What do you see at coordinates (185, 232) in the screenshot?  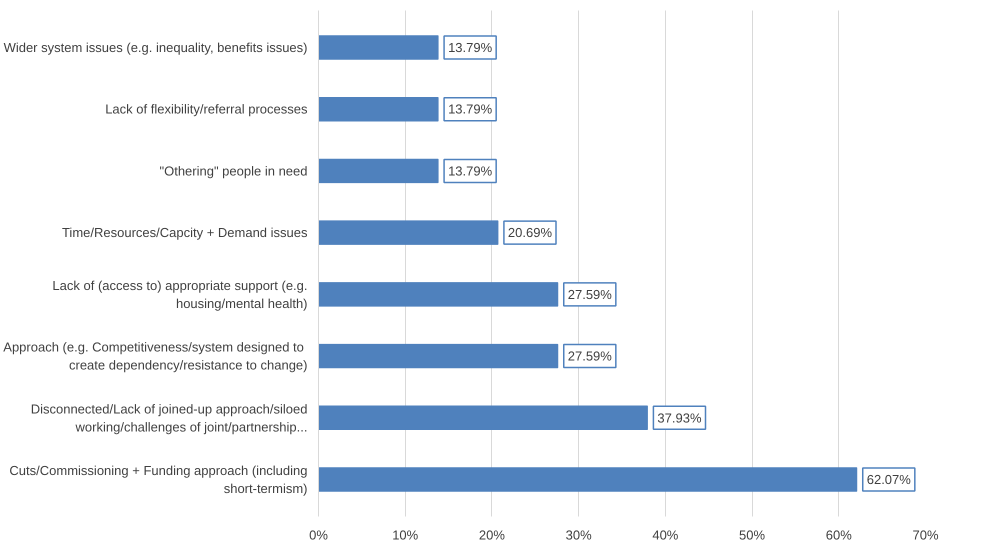 I see `y-tick-label: Time/Resources/Capcity + Demand issues` at bounding box center [185, 232].